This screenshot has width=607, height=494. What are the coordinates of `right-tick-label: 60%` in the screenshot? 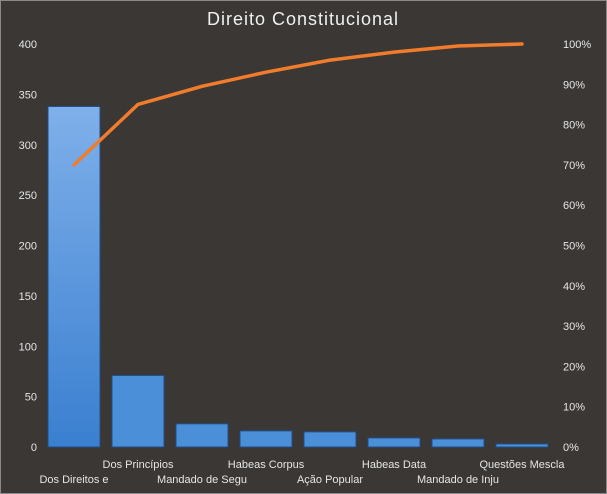 It's located at (574, 206).